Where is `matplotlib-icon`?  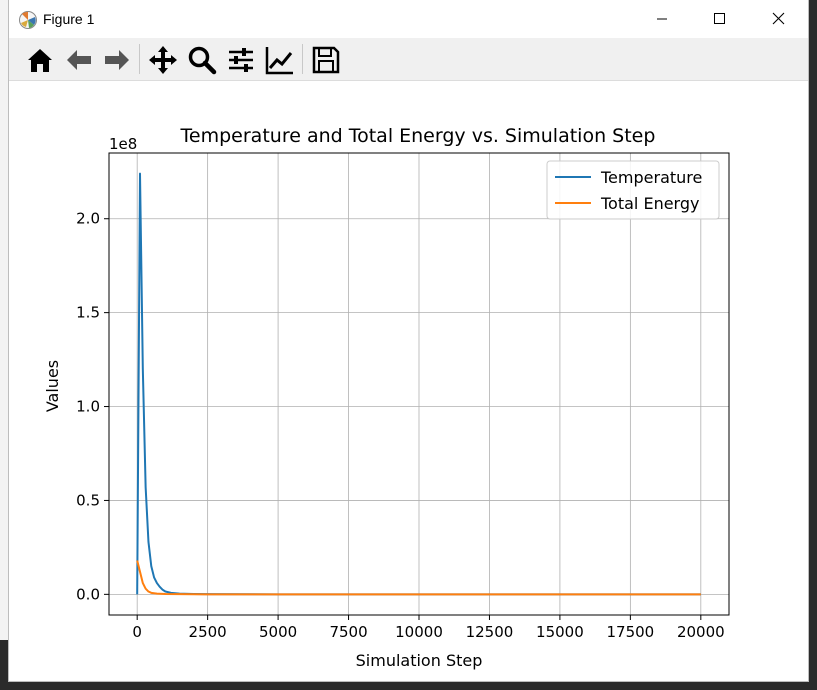 matplotlib-icon is located at coordinates (28, 20).